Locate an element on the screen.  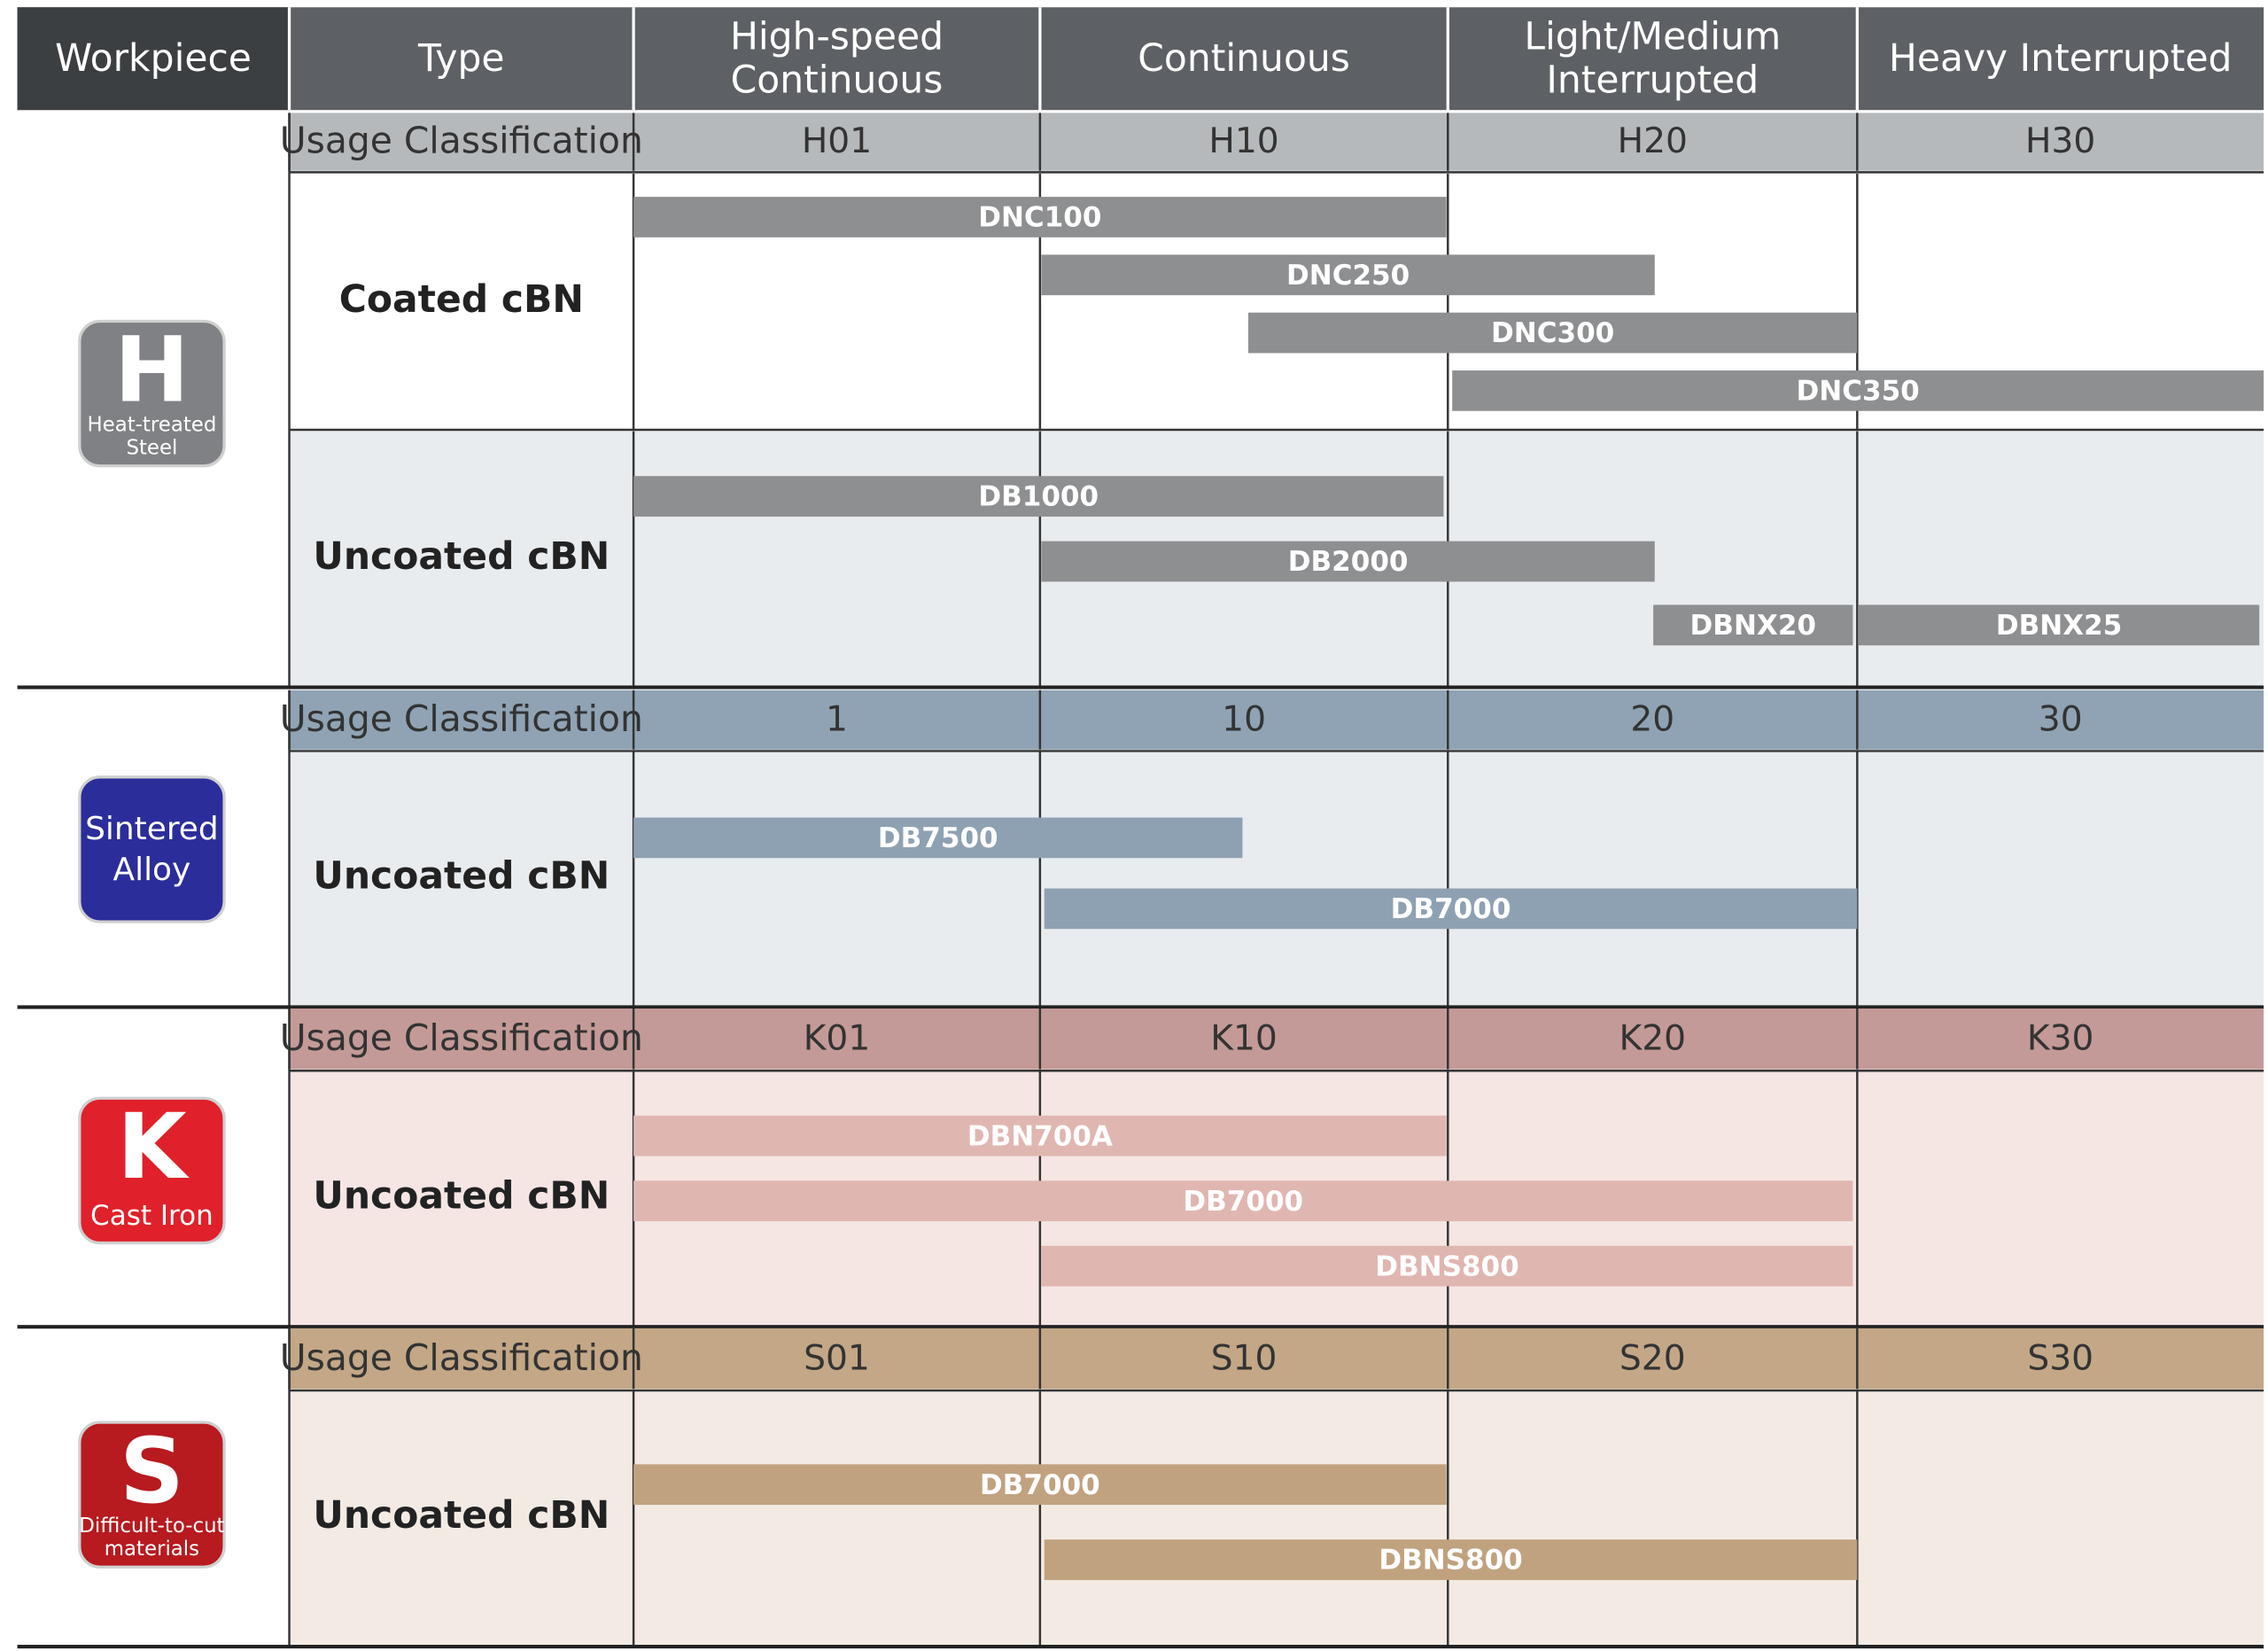
grade-label: K01 is located at coordinates (837, 1038).